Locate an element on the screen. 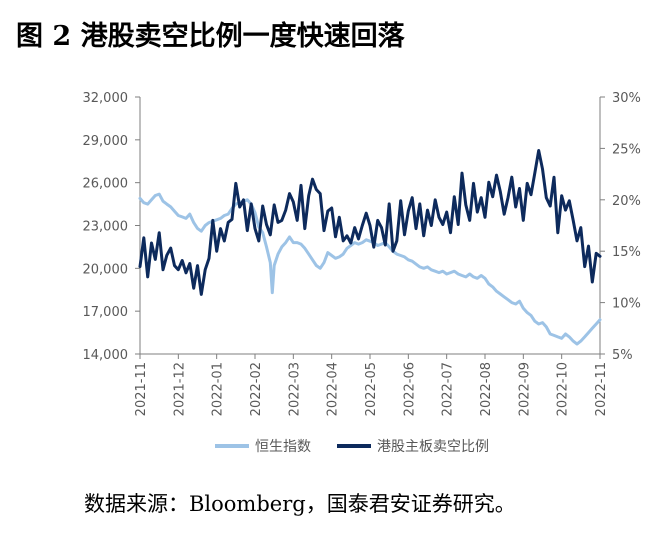 The image size is (669, 544). y-left-tick-label: 14,000 is located at coordinates (106, 355).